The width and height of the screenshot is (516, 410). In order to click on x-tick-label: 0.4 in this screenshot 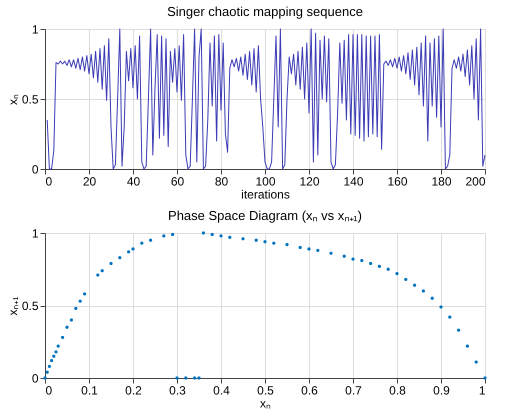, I will do `click(221, 391)`.